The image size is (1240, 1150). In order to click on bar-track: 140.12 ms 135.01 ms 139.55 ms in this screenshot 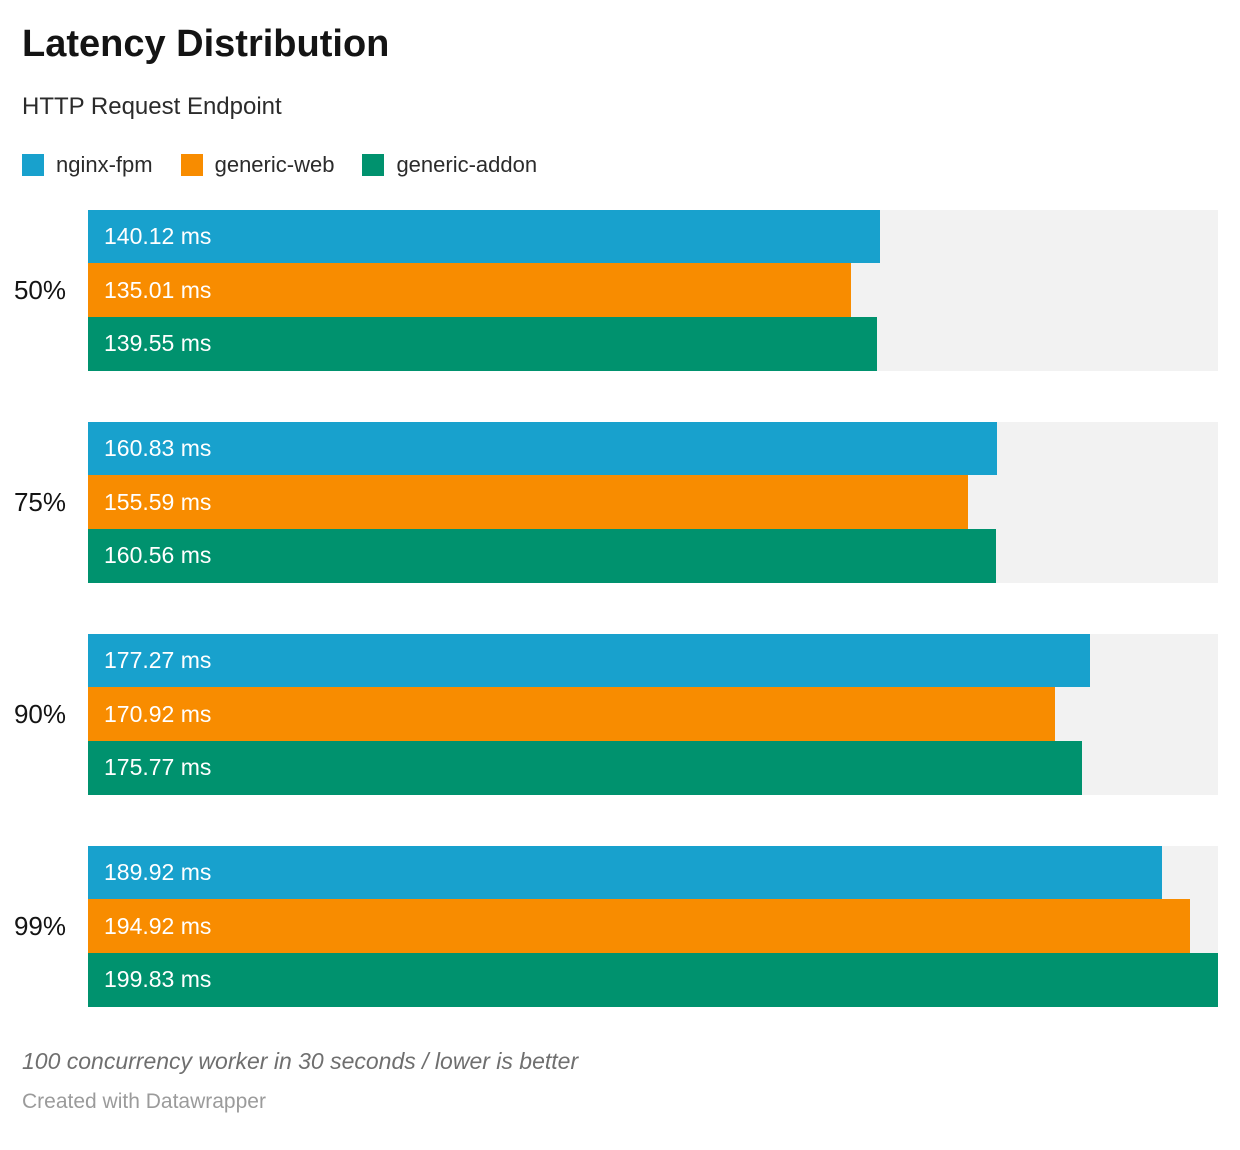, I will do `click(653, 290)`.